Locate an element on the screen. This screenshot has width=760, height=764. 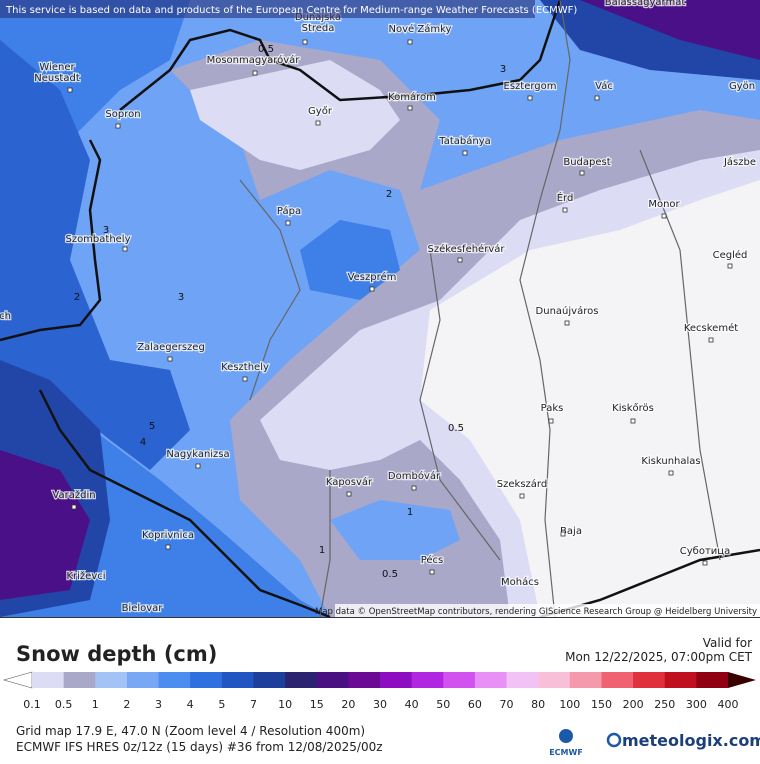
legend-level: 15 is located at coordinates (317, 704).